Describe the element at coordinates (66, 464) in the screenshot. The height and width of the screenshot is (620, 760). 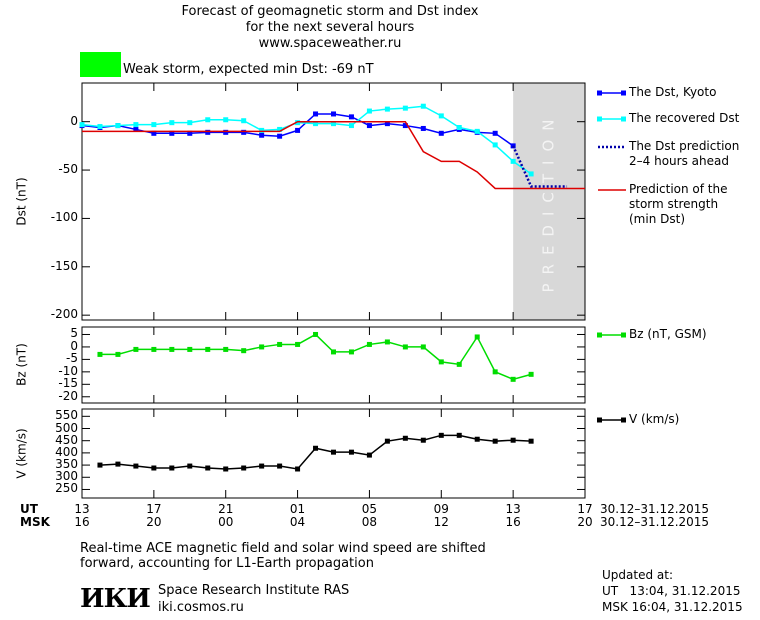
I see `y-tick-label: 350` at that location.